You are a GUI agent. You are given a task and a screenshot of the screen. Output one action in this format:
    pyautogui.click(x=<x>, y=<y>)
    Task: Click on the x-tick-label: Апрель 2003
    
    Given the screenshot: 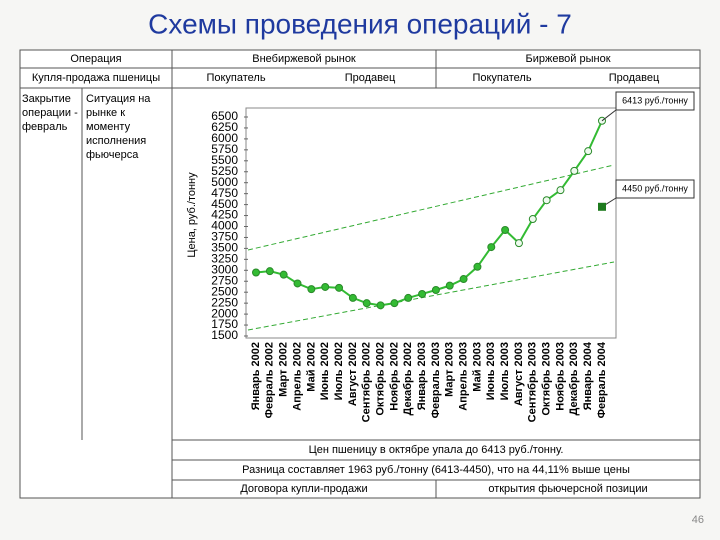 What is the action you would take?
    pyautogui.click(x=464, y=376)
    